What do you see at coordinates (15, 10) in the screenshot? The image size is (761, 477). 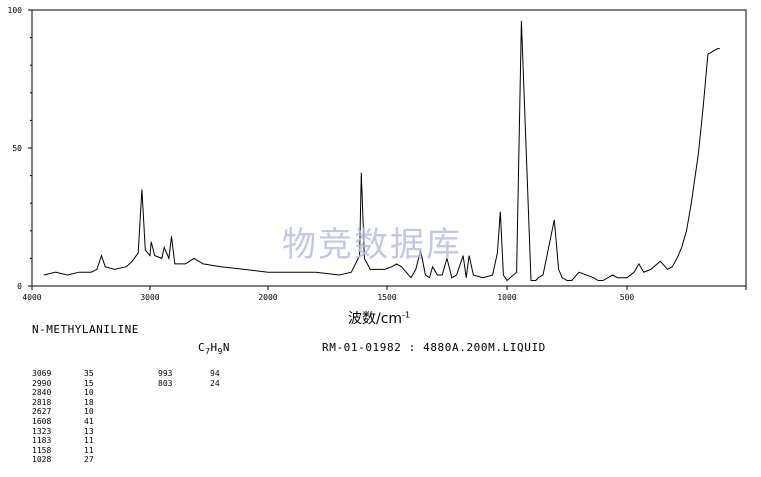 I see `y-tick-label: 100` at bounding box center [15, 10].